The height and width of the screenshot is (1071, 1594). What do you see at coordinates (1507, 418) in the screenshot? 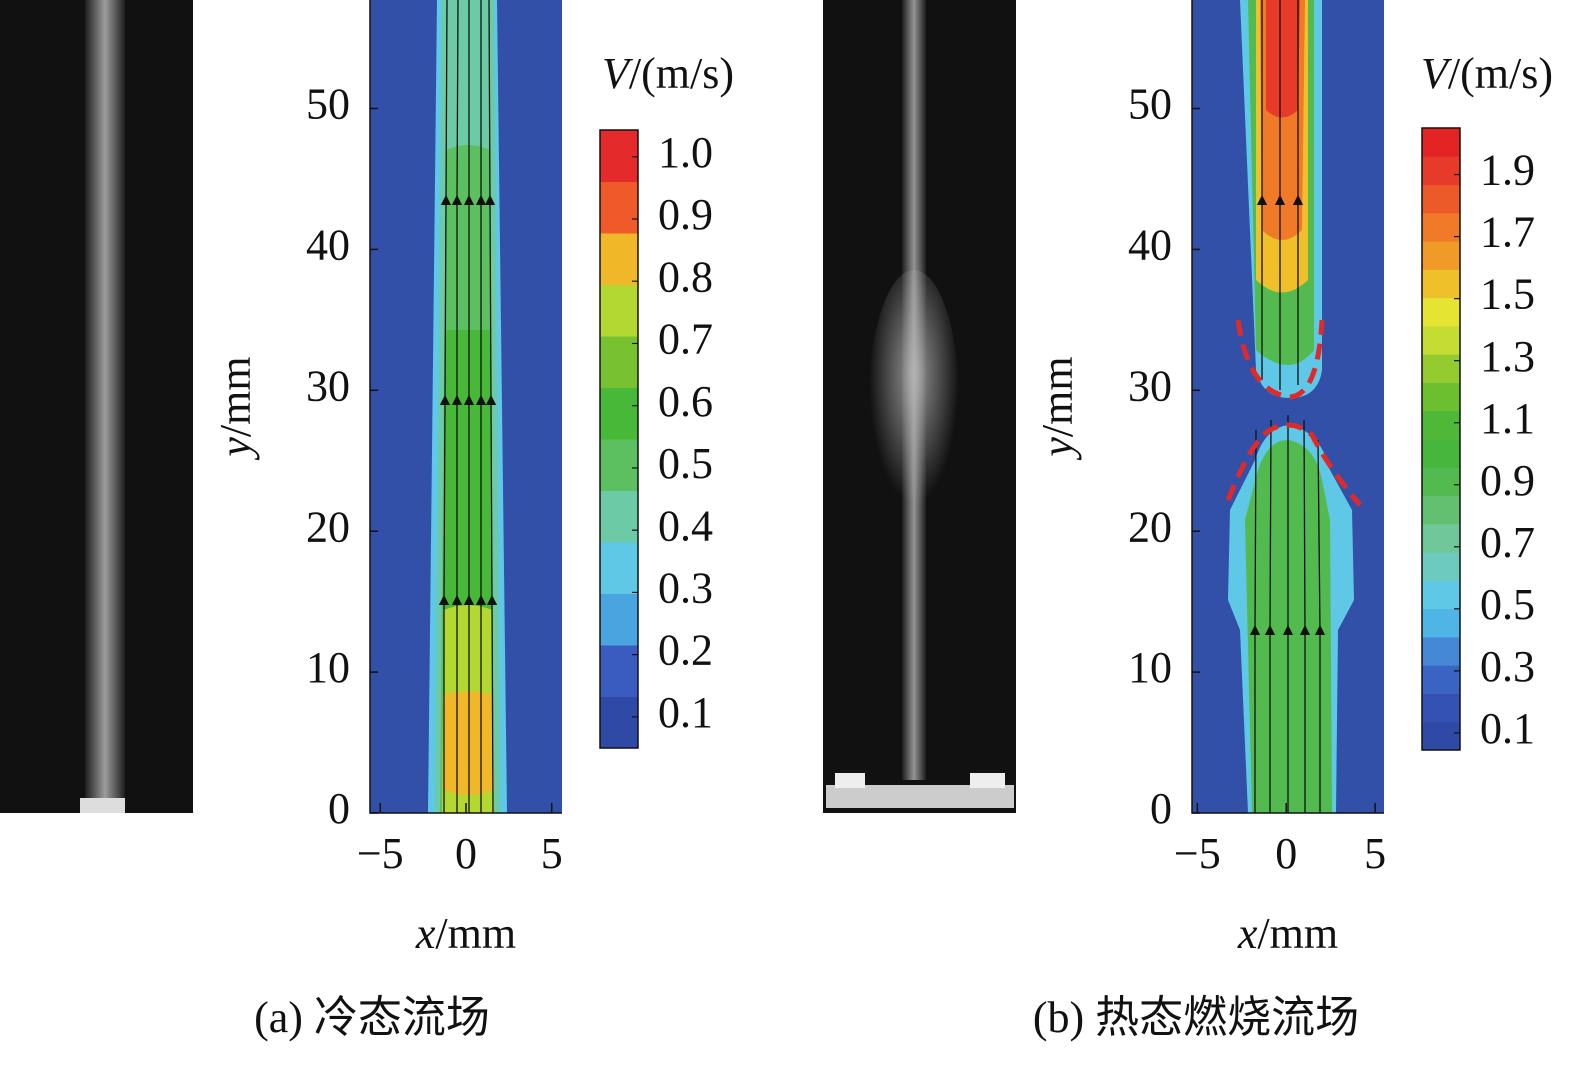
I see `colorbar-tick-label: 1.1` at bounding box center [1507, 418].